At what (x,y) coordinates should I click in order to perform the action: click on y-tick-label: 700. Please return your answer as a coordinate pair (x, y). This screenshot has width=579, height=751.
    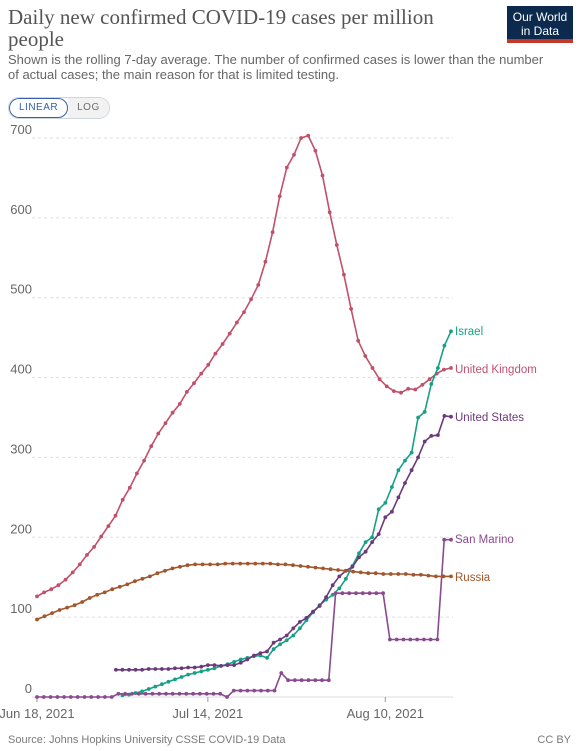
    Looking at the image, I should click on (21, 129).